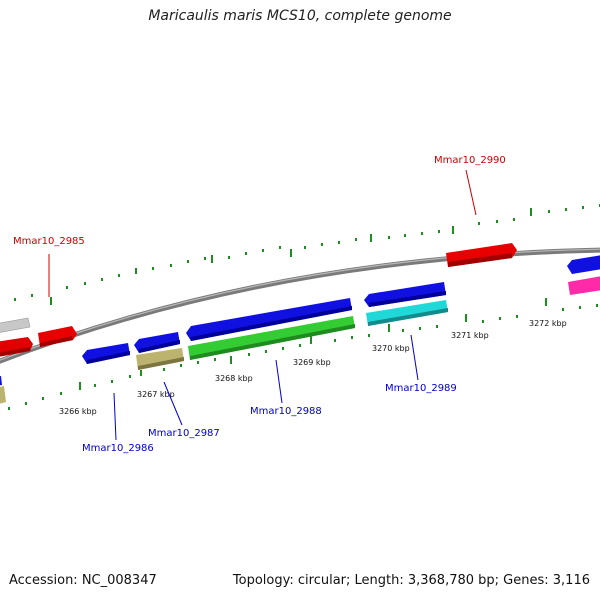 This screenshot has height=600, width=600. I want to click on scale-label-3266: 3266 kbp, so click(78, 411).